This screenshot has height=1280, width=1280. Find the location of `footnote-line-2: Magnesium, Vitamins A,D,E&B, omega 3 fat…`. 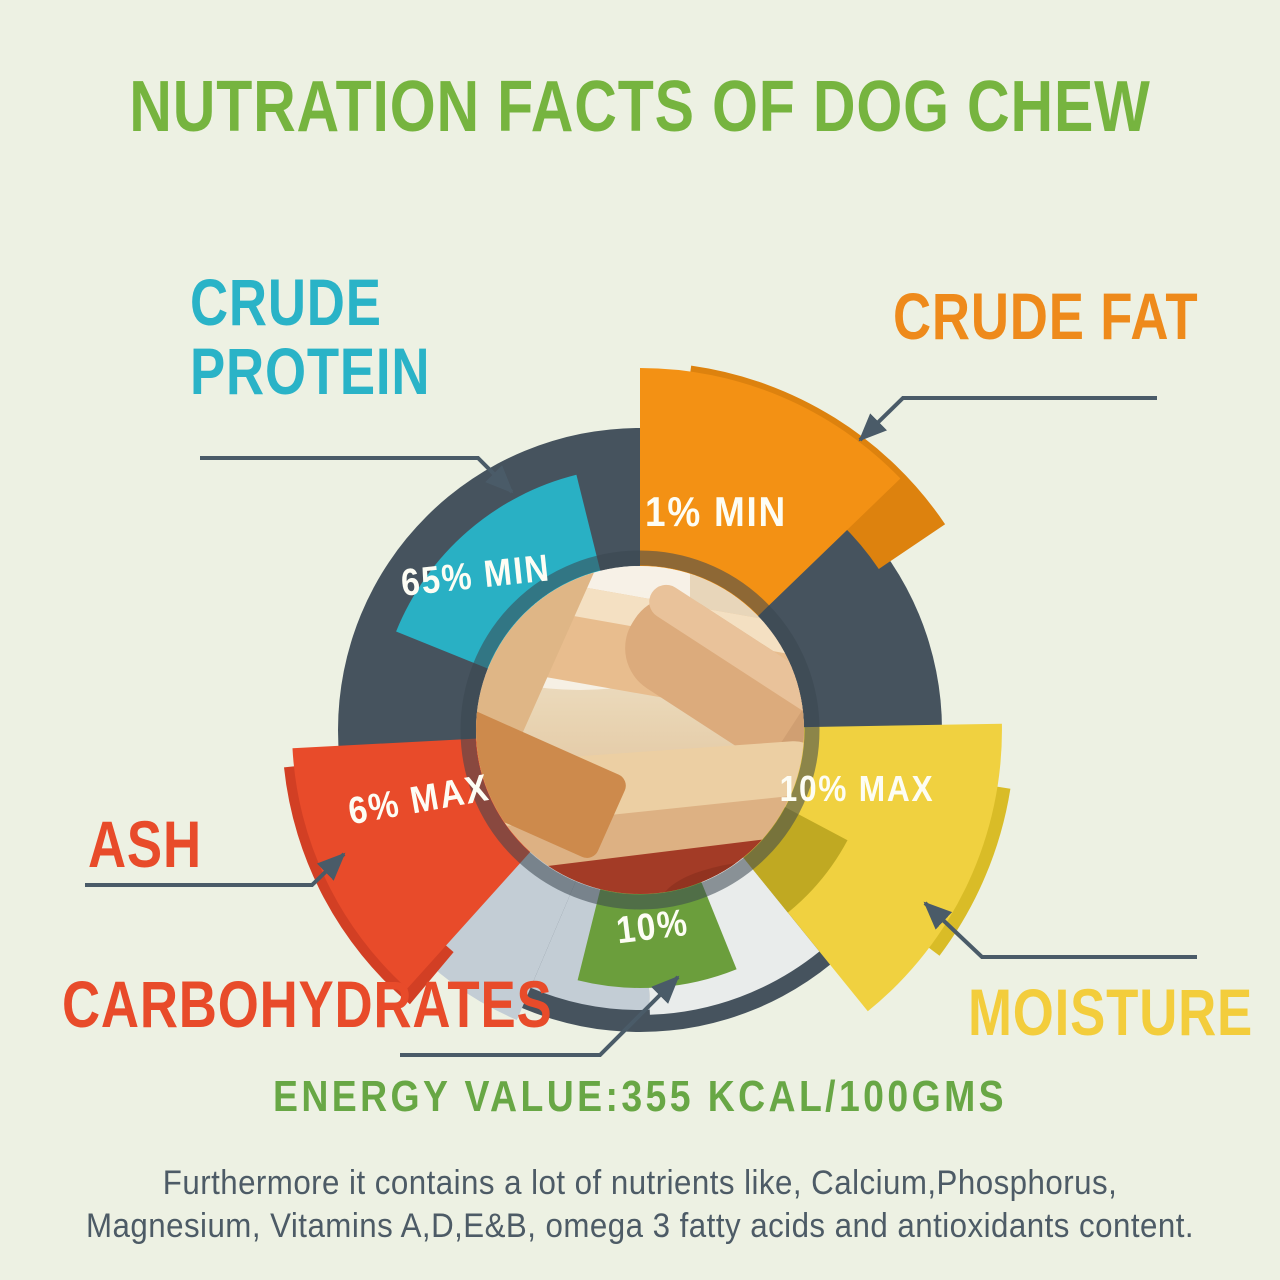

footnote-line-2: Magnesium, Vitamins A,D,E&B, omega 3 fat… is located at coordinates (640, 1226).